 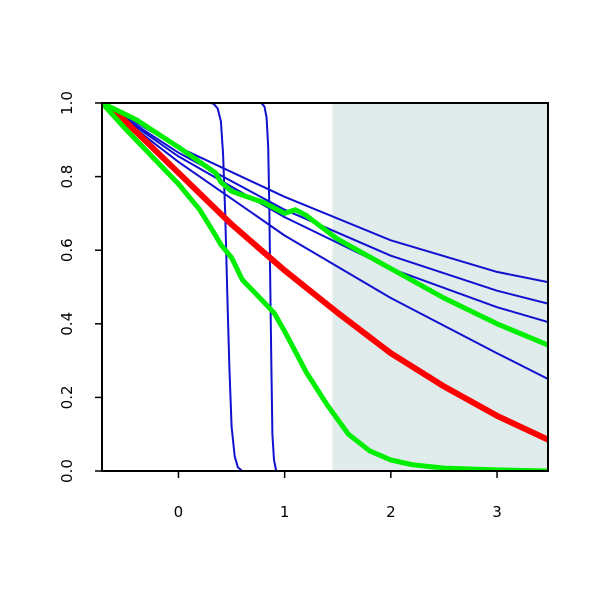 I want to click on y-tick-label: 0.2, so click(x=67, y=397).